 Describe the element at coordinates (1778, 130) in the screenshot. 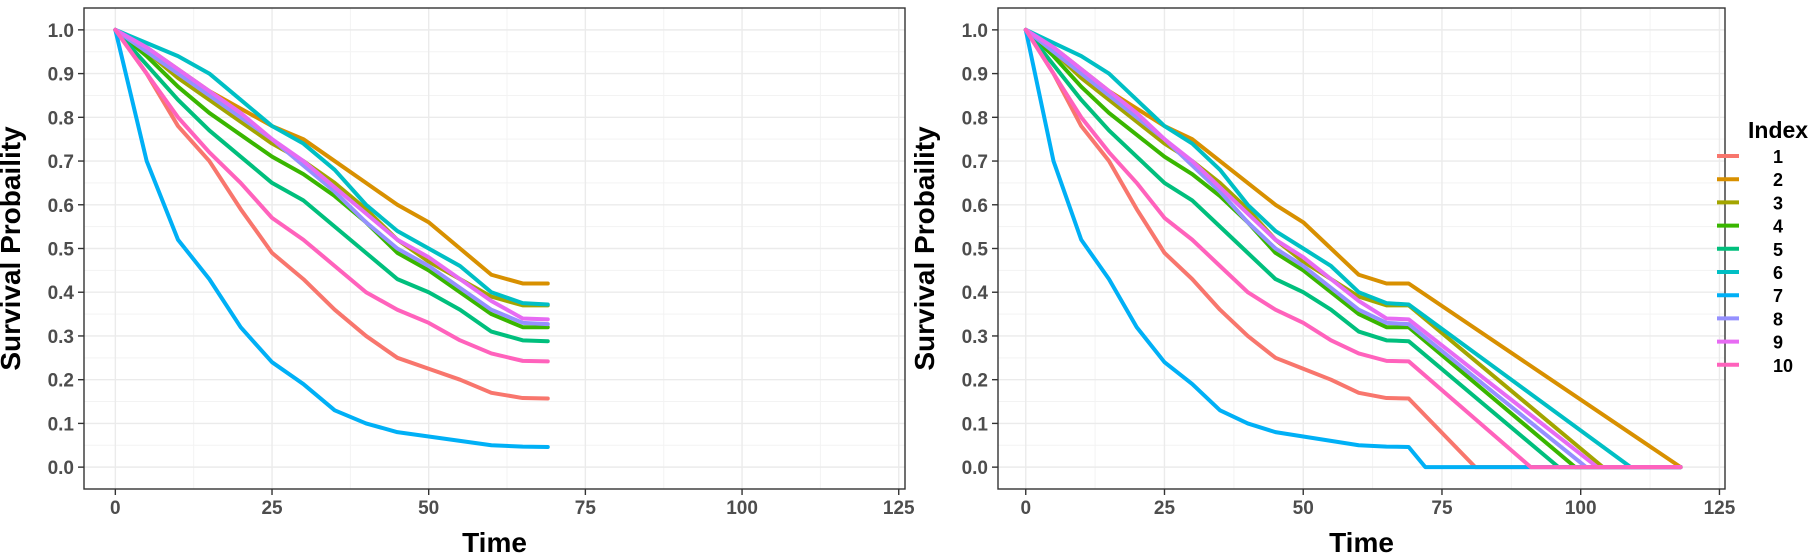

I see `legend-title: Index` at that location.